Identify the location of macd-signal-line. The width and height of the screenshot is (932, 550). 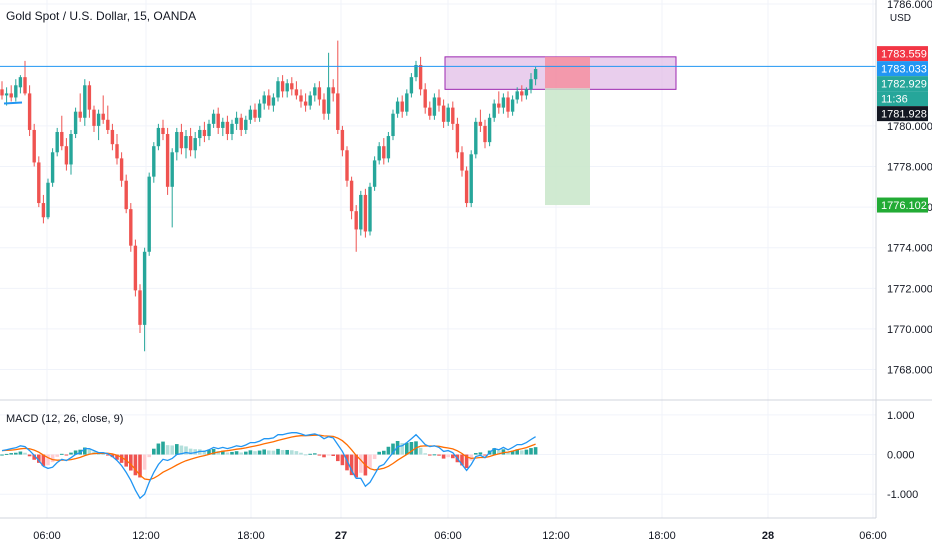
(268, 457).